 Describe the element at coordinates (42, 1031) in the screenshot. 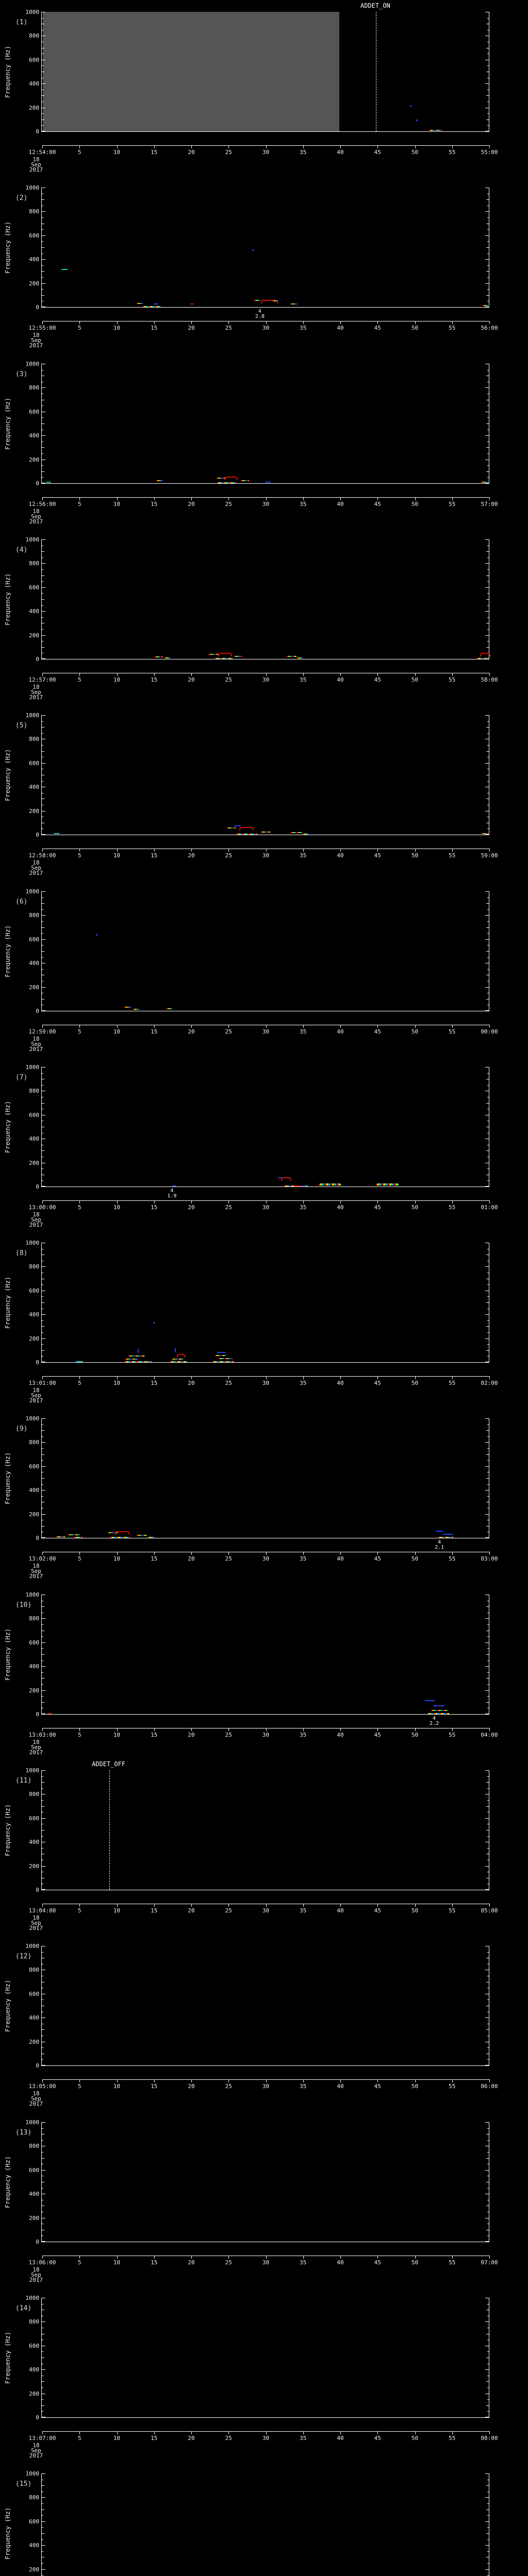

I see `x-tick-label: 12:59:00` at that location.